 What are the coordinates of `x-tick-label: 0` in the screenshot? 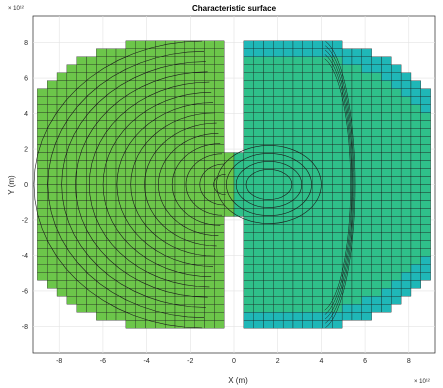 It's located at (234, 361).